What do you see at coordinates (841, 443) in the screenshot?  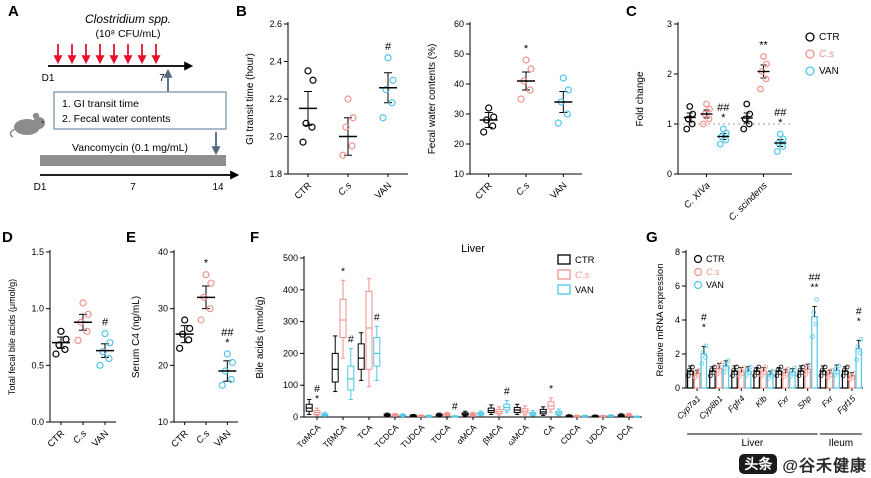 I see `svg-text: Ileum` at bounding box center [841, 443].